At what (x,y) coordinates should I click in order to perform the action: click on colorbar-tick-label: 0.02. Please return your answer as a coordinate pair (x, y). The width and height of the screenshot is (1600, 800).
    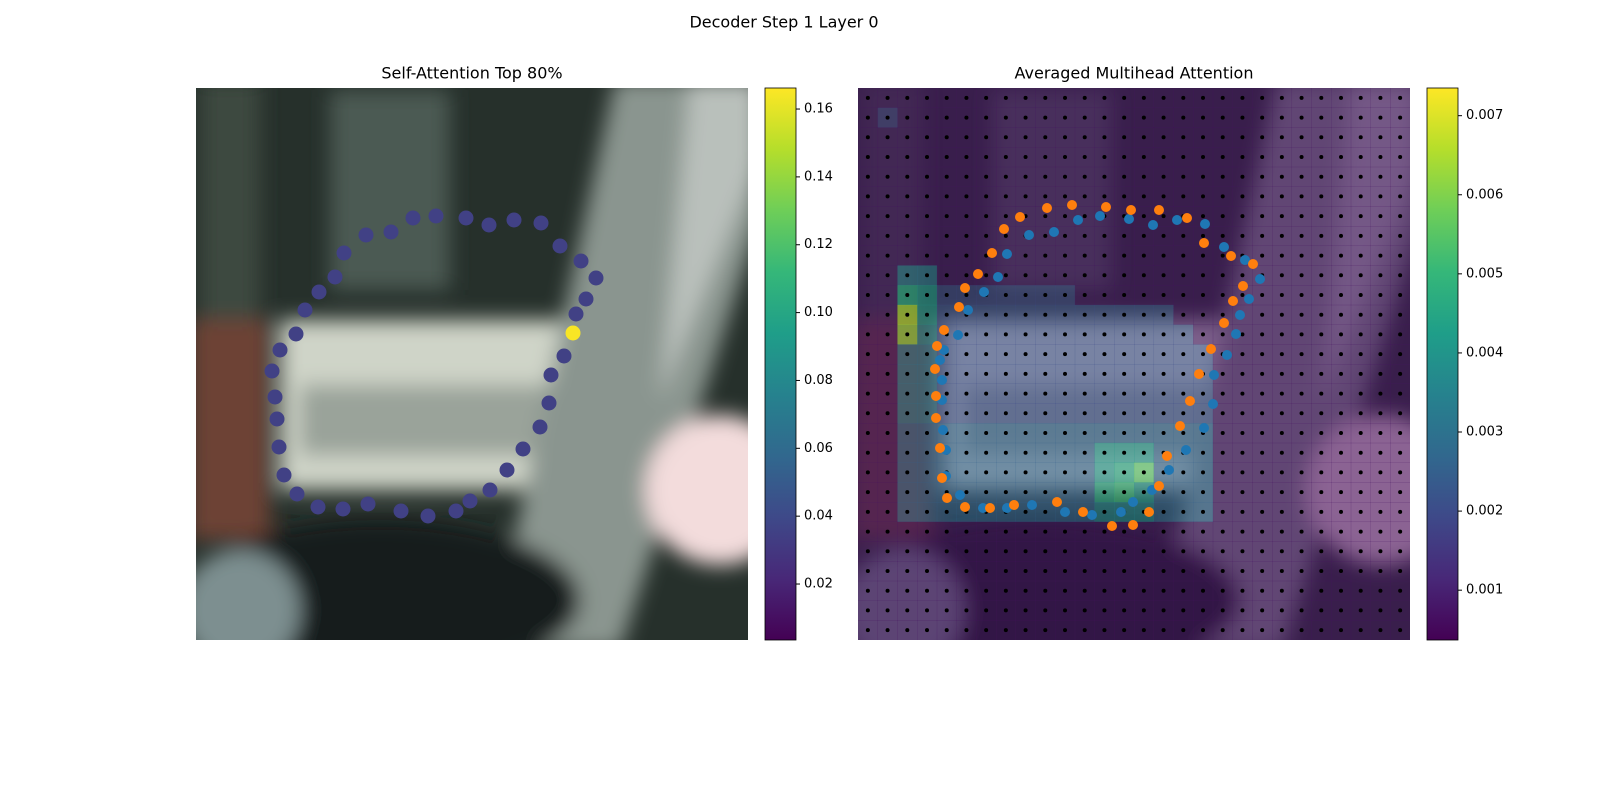
    Looking at the image, I should click on (818, 584).